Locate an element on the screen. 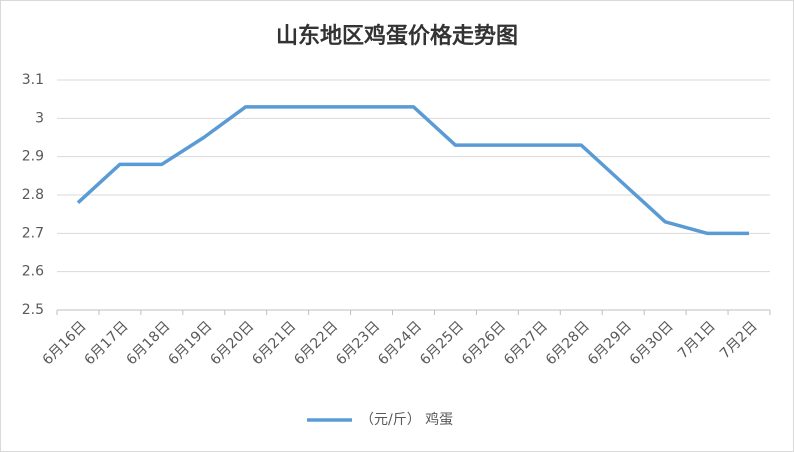 The height and width of the screenshot is (452, 794). legend-label: （元/斤） 鸡蛋 is located at coordinates (406, 419).